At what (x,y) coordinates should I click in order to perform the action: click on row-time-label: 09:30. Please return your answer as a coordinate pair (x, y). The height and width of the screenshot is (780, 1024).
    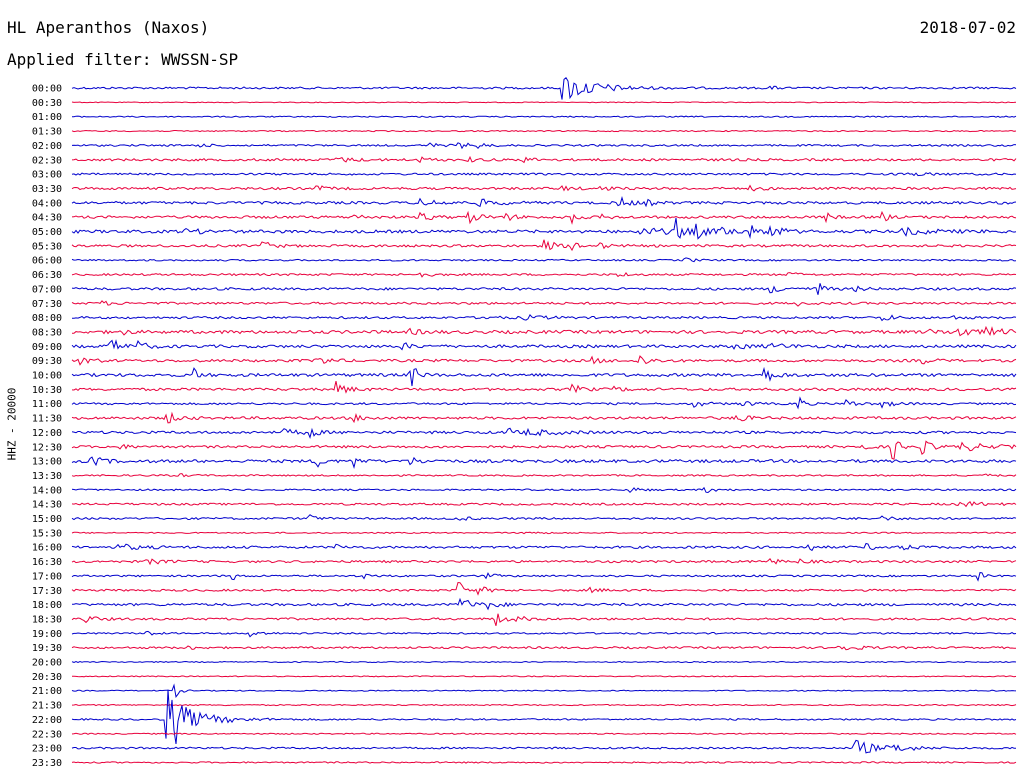
    Looking at the image, I should click on (47, 361).